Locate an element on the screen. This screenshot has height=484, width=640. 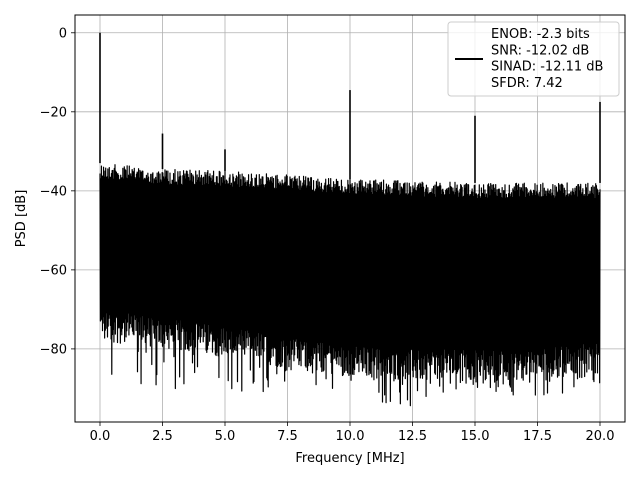
x-tick-label: 5.0 is located at coordinates (225, 436).